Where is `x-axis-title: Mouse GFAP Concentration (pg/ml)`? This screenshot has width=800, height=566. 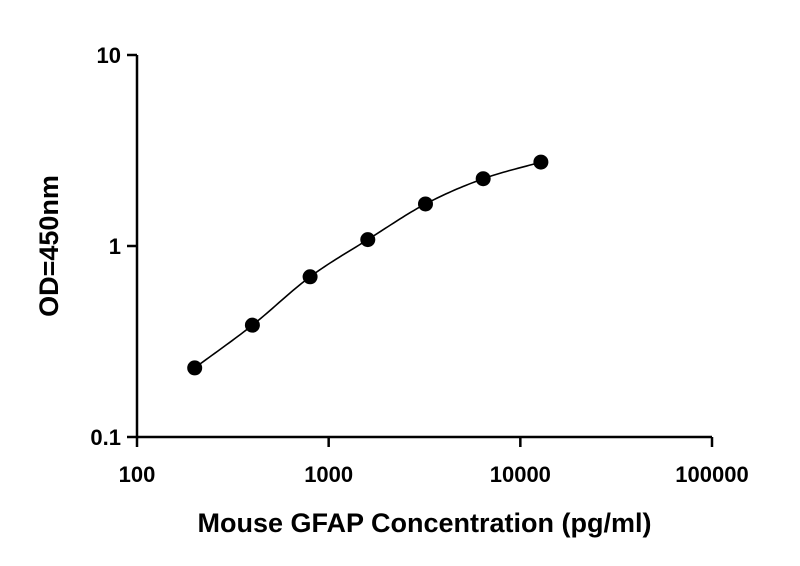
x-axis-title: Mouse GFAP Concentration (pg/ml) is located at coordinates (424, 523).